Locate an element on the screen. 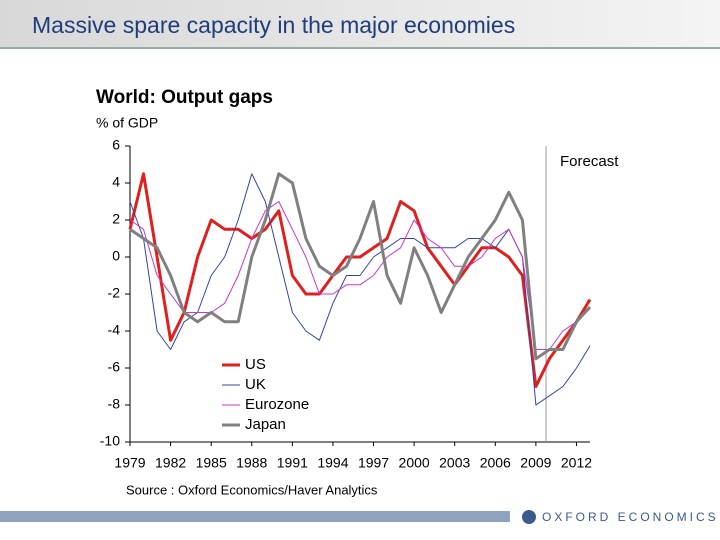  y-axis-label: % of GDP is located at coordinates (127, 123).